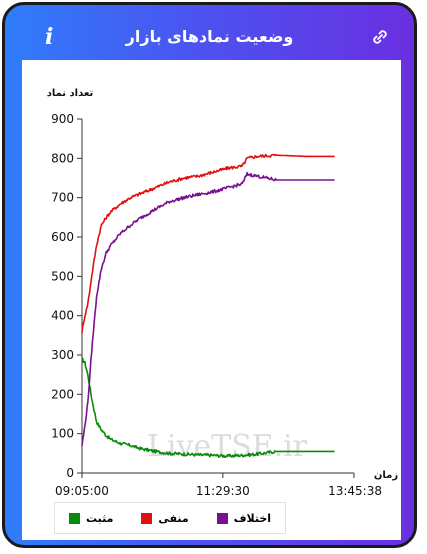 The height and width of the screenshot is (554, 427). What do you see at coordinates (82, 491) in the screenshot?
I see `x-tick-label: 09:05:00` at bounding box center [82, 491].